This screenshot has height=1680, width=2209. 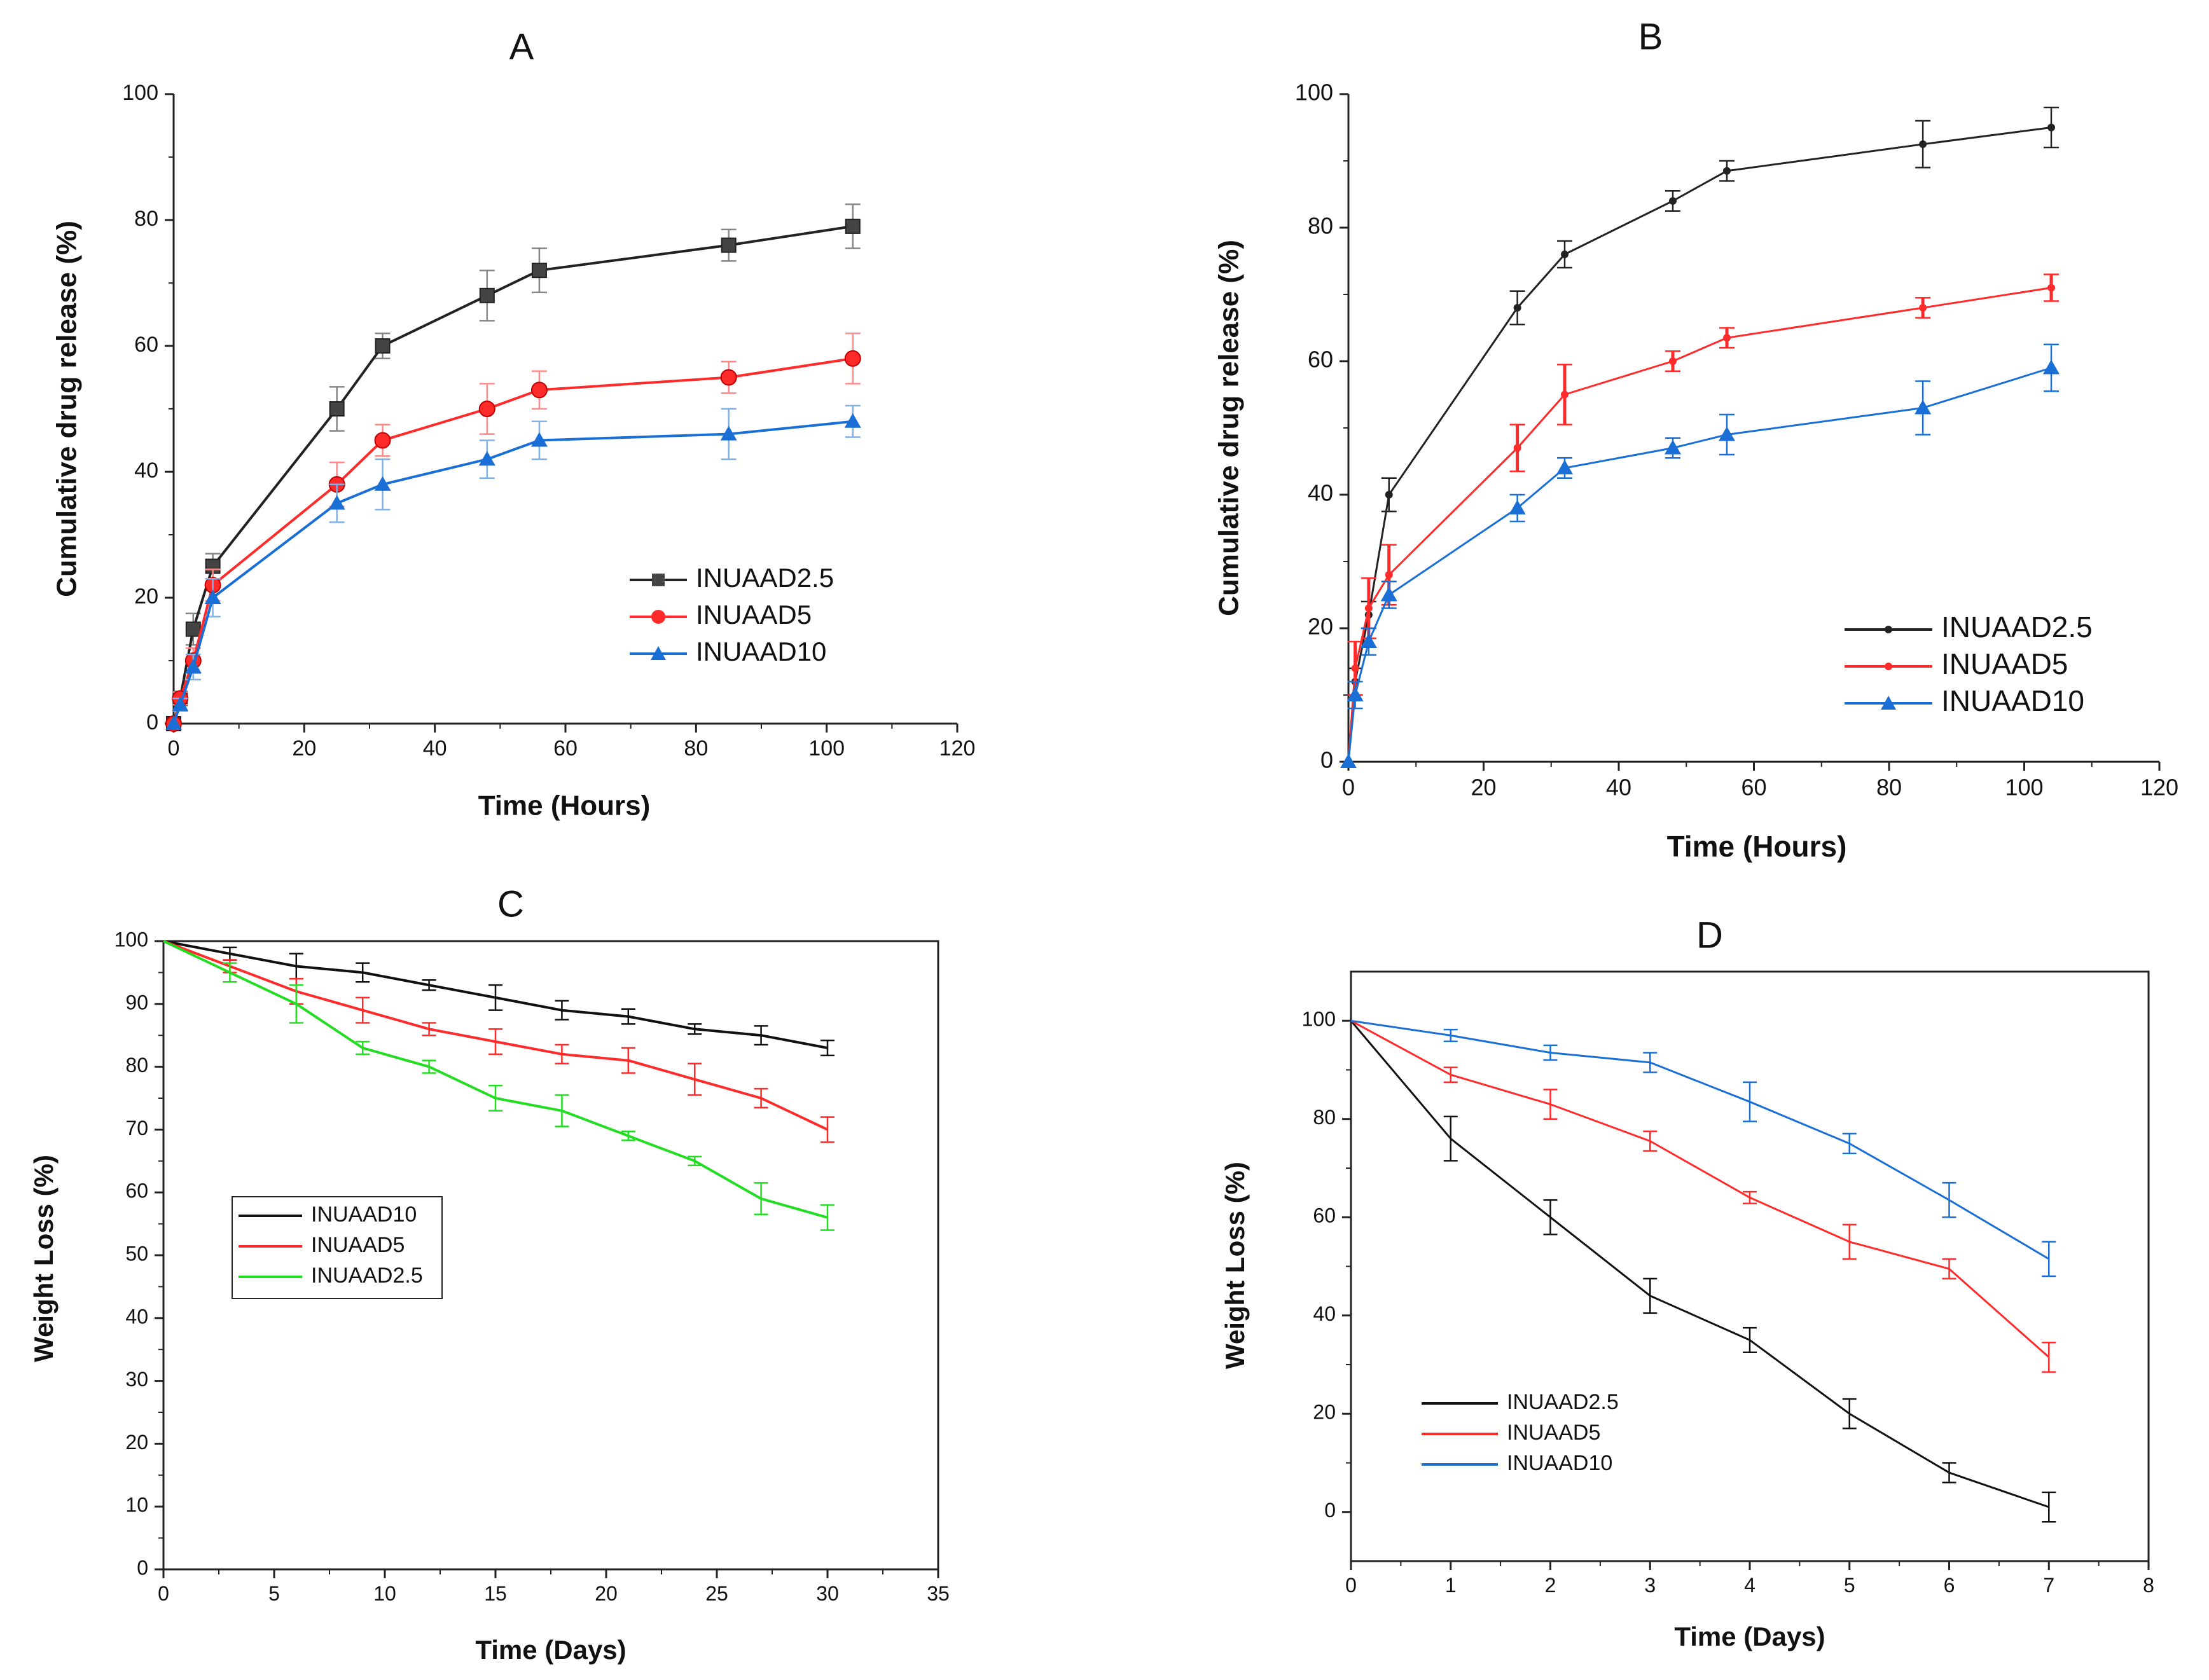 I want to click on panel-label: B, so click(x=1650, y=36).